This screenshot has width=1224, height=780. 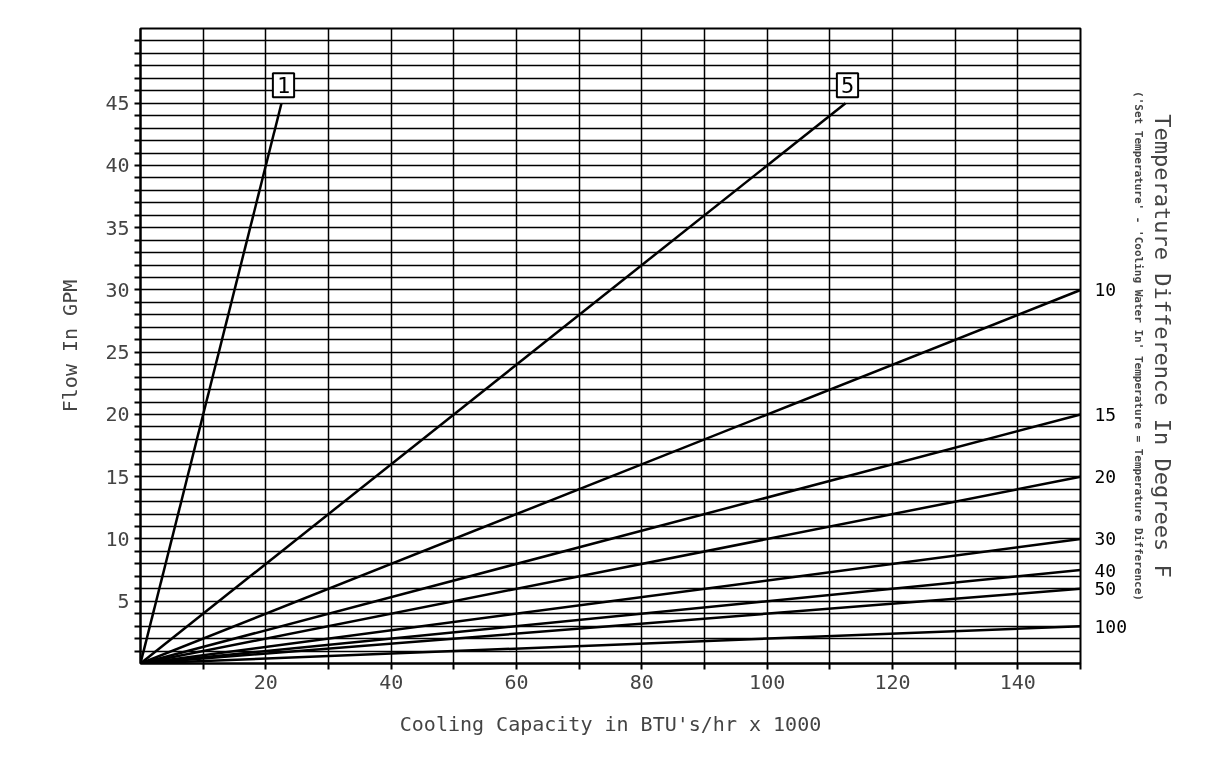 I want to click on x-tick-label: 120, so click(x=892, y=681).